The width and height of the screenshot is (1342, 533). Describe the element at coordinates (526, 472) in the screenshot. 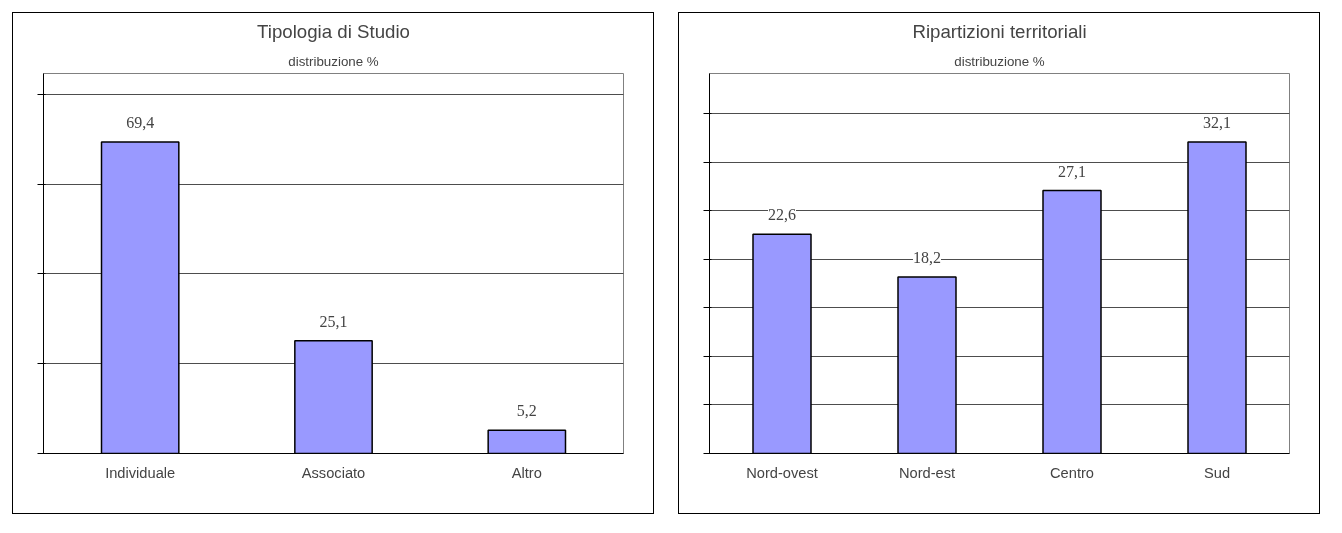

I see `x-tick-label: Altro` at that location.